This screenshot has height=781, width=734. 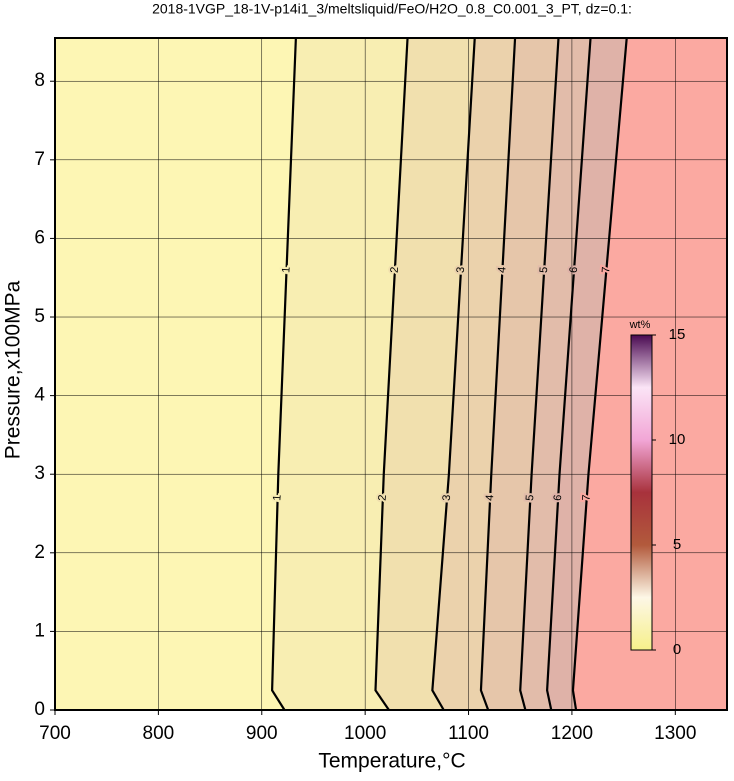 What do you see at coordinates (39, 80) in the screenshot?
I see `y-tick-label: 8` at bounding box center [39, 80].